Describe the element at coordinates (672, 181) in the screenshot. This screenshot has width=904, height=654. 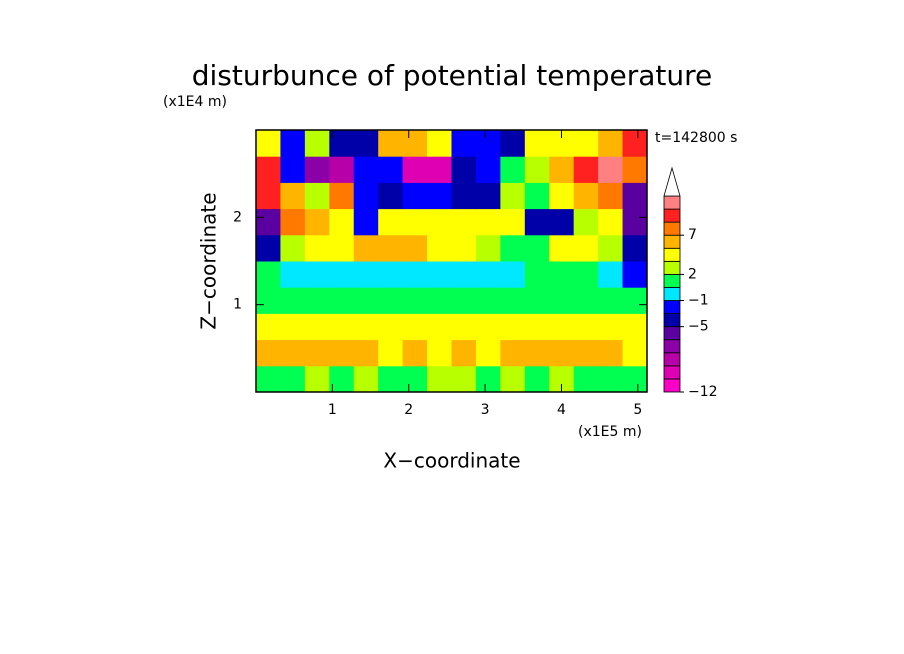
I see `colorbar-extend` at that location.